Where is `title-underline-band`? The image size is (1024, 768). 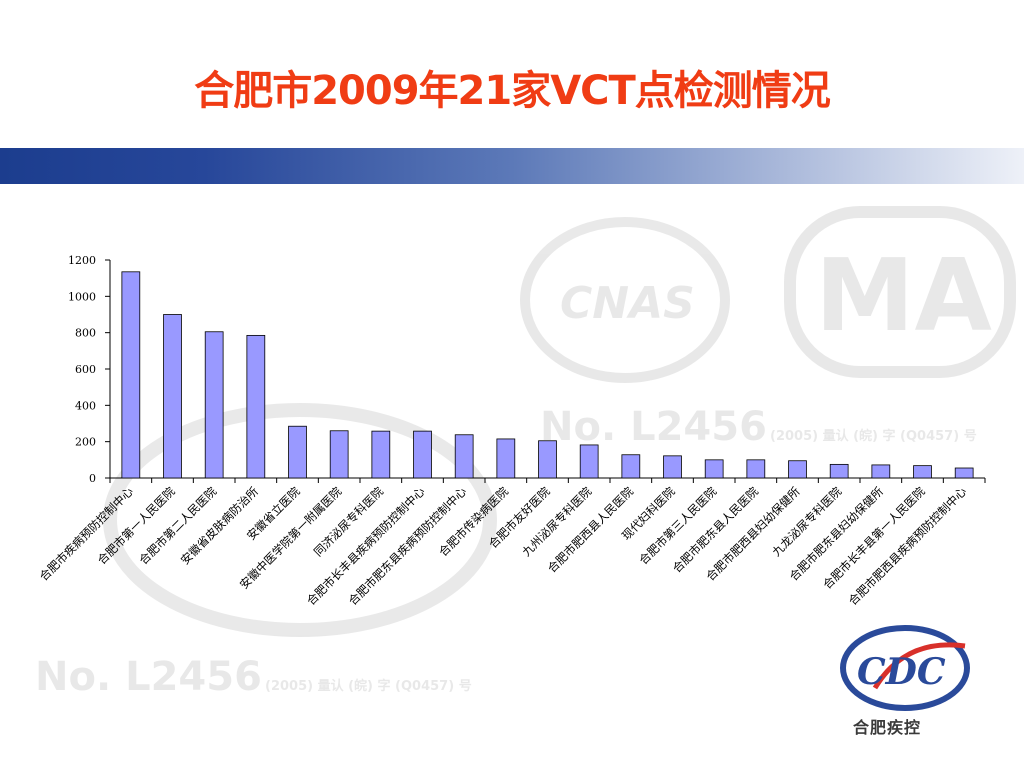
title-underline-band is located at coordinates (512, 166).